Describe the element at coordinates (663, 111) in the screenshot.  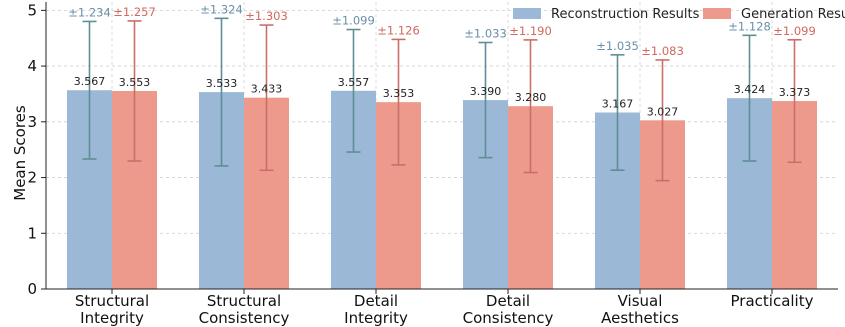
I see `bar-value-label: 3.027` at that location.